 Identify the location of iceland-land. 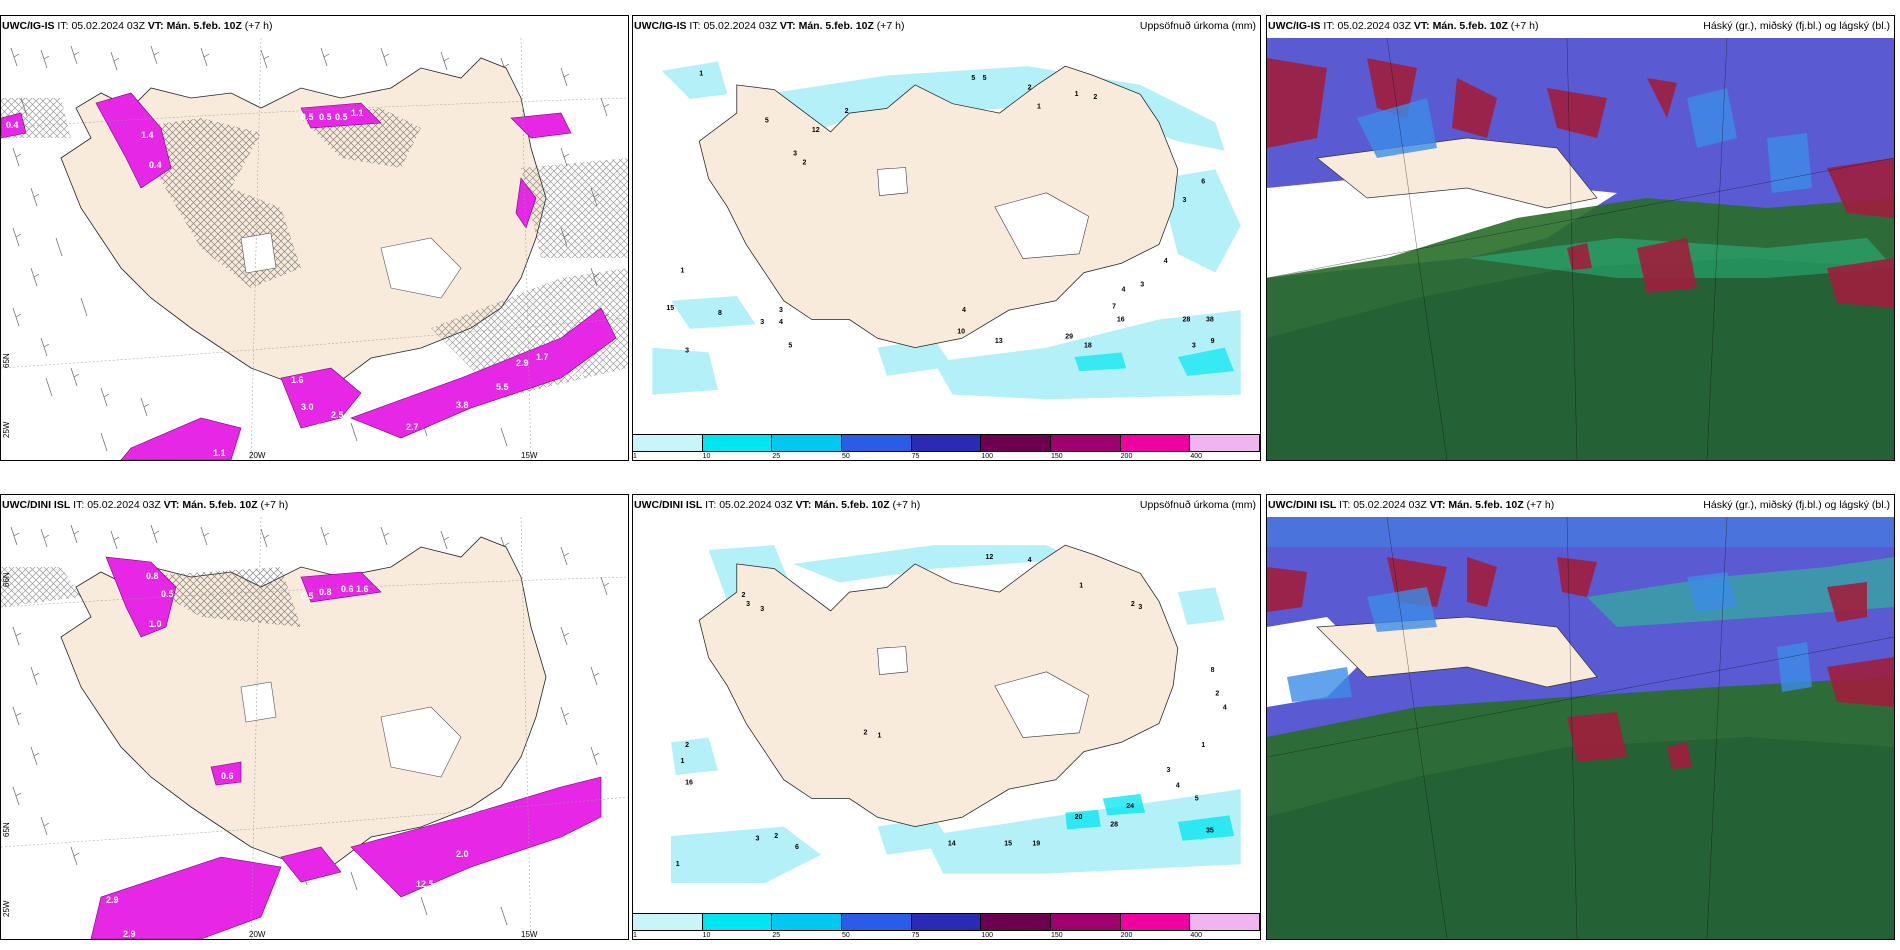
(938, 207).